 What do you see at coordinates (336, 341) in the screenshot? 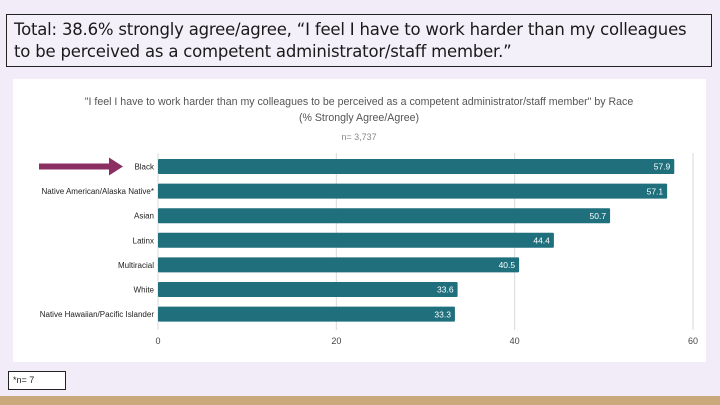
I see `x-tick-label: 20` at bounding box center [336, 341].